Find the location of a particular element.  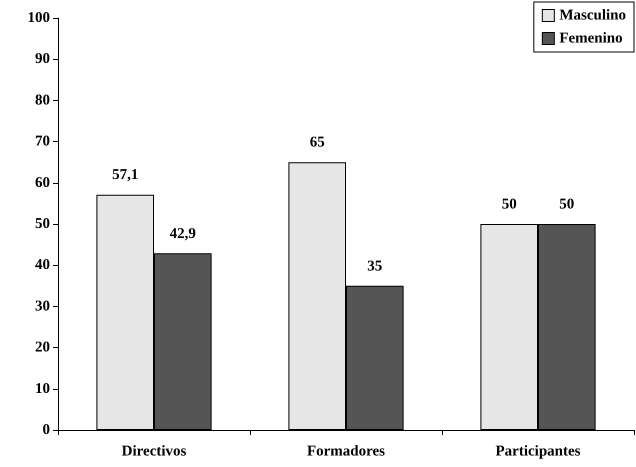

y-tick-label: 20 is located at coordinates (42, 348).